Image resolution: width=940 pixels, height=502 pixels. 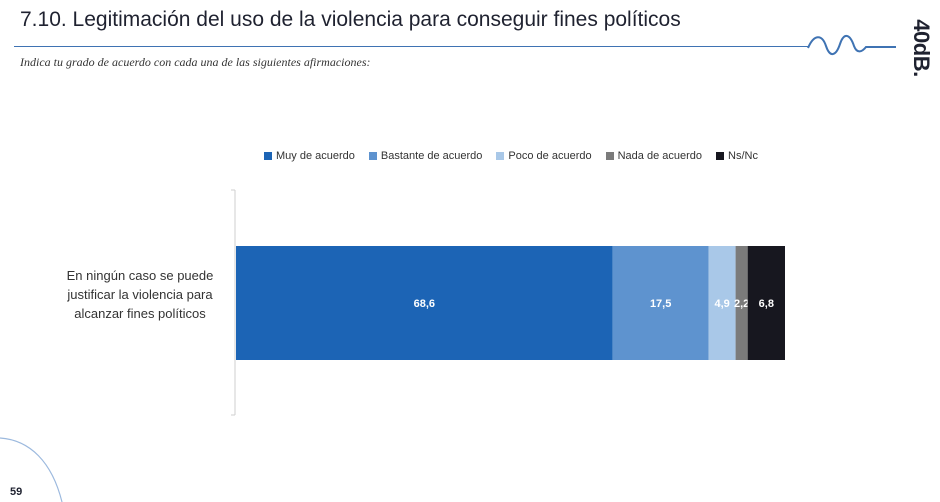 I want to click on data-label: 68,6, so click(x=424, y=304).